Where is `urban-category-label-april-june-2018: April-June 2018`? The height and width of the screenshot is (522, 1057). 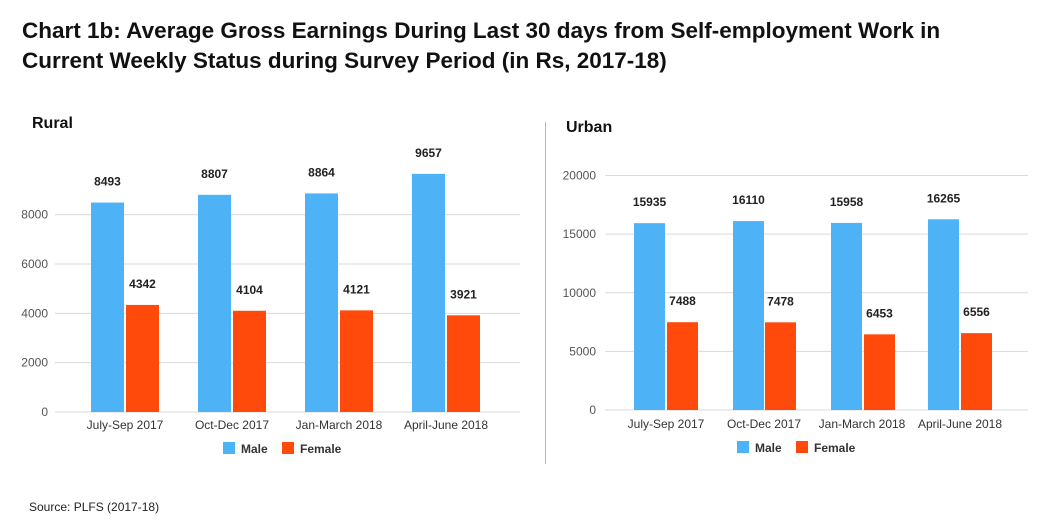
urban-category-label-april-june-2018: April-June 2018 is located at coordinates (960, 424).